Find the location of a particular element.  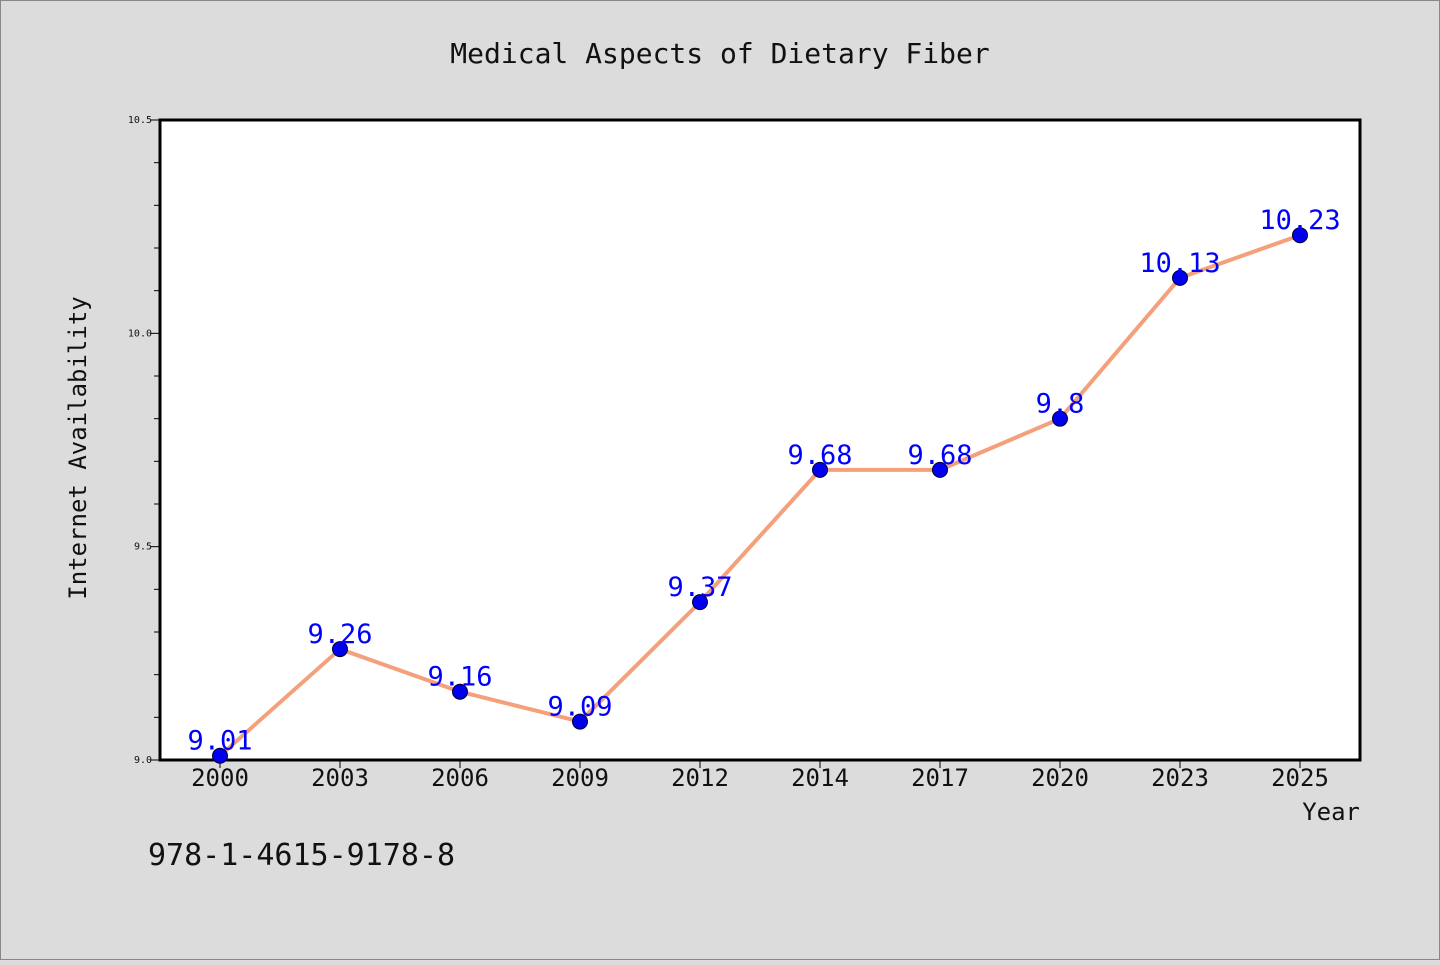

y-axis-ticks: 9.0 9.5 10.0 10.5 is located at coordinates (144, 440).